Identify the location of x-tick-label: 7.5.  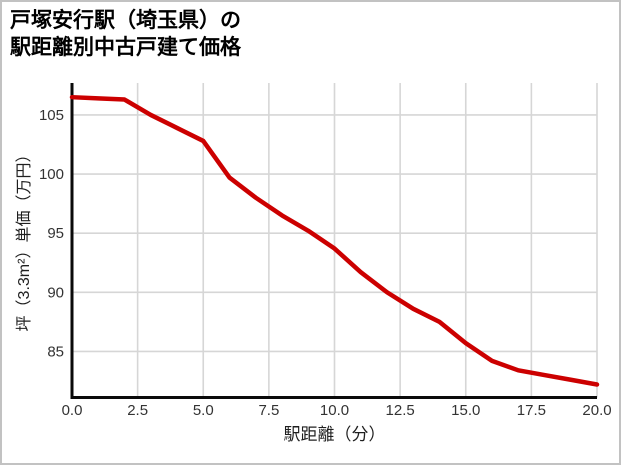
(268, 410).